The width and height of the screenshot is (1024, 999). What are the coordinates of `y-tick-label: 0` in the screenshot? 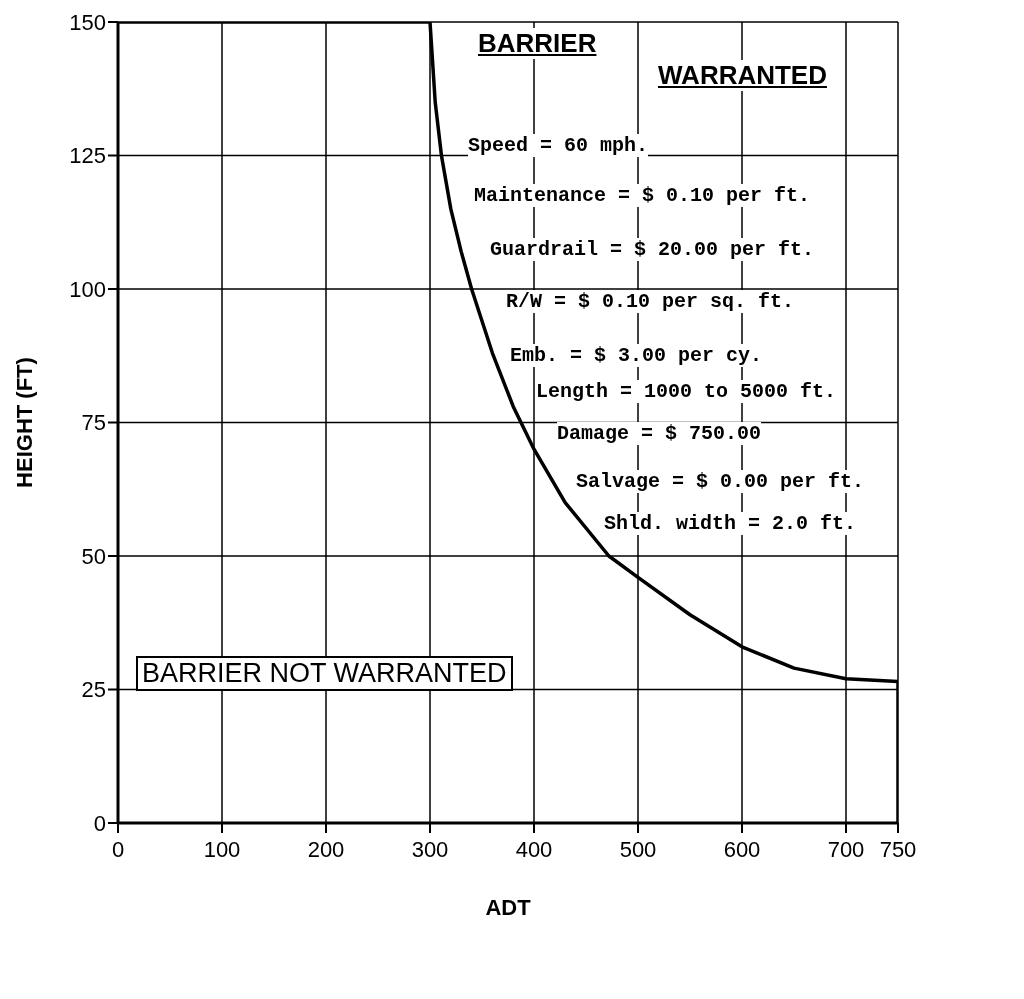 It's located at (99, 823).